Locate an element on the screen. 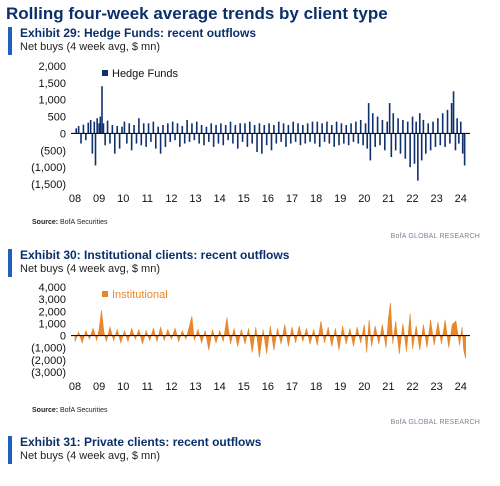 The image size is (500, 486). exhibit-30-source: Source: BofA Securities is located at coordinates (69, 410).